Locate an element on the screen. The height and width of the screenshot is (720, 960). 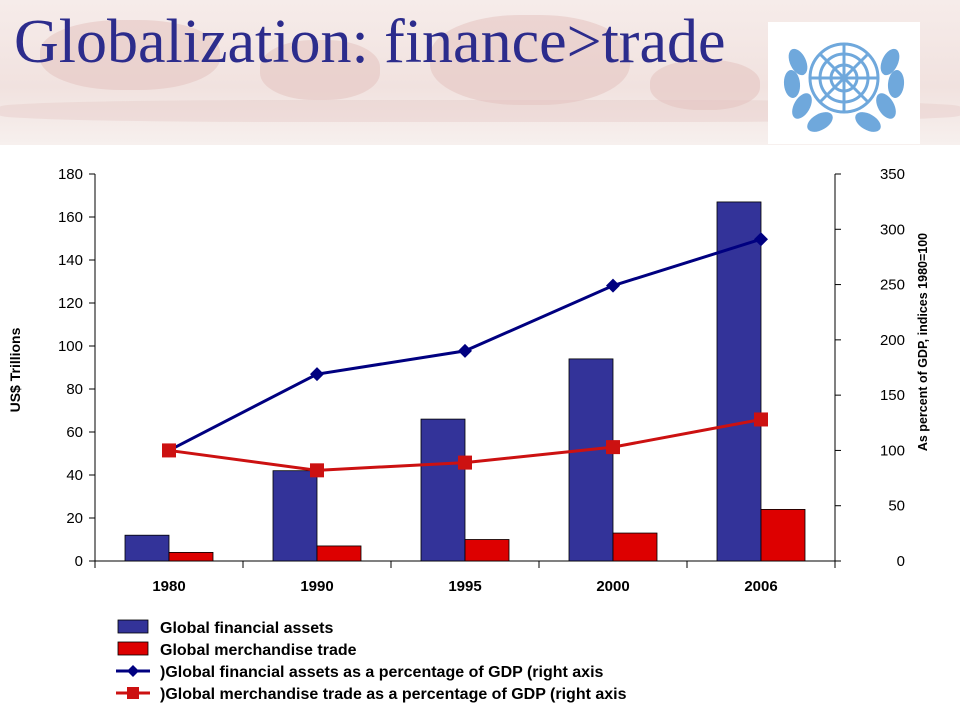
right-tick-label: 200 is located at coordinates (892, 340).